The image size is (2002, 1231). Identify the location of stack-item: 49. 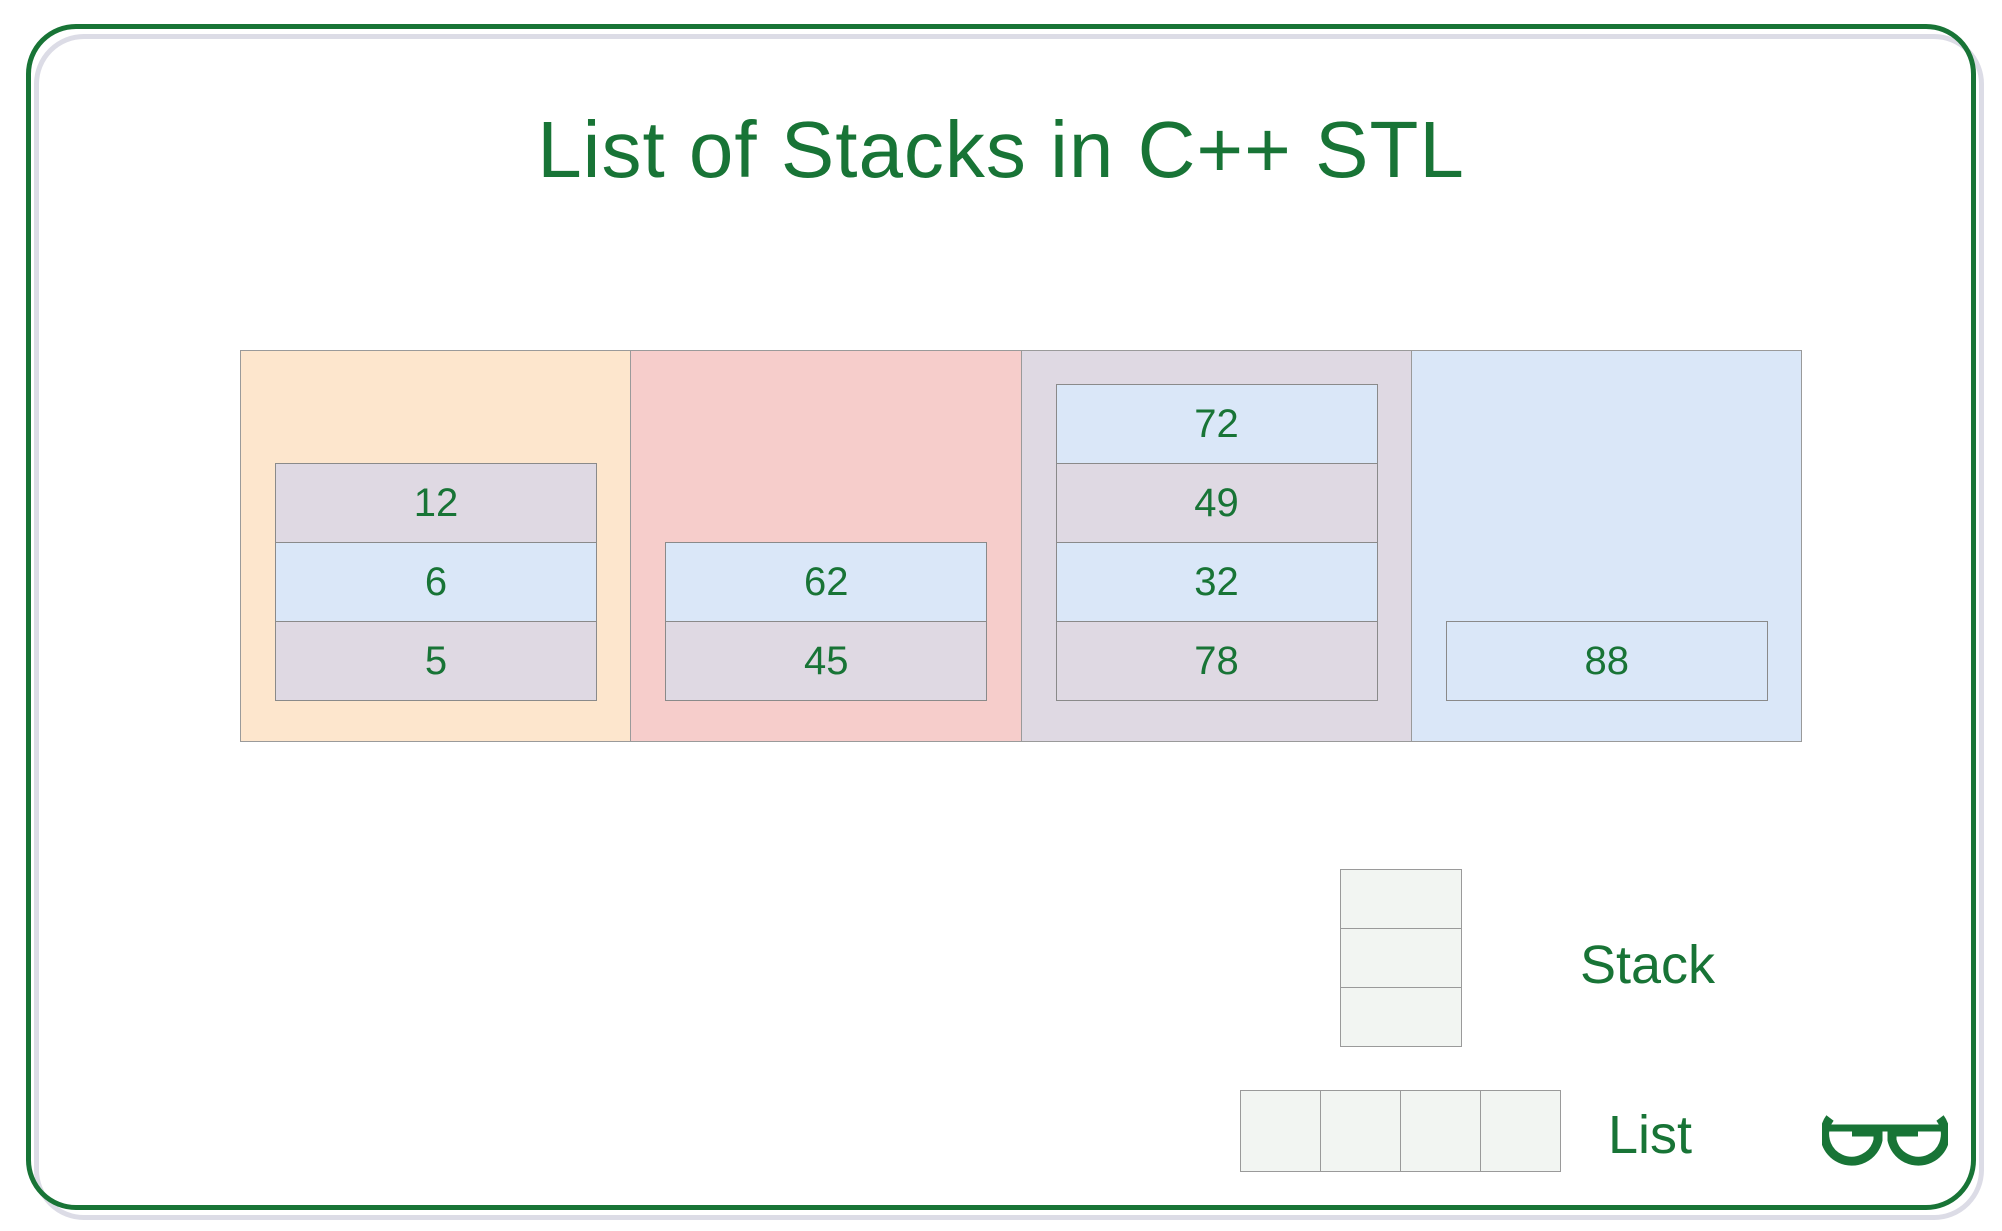
(1216, 503).